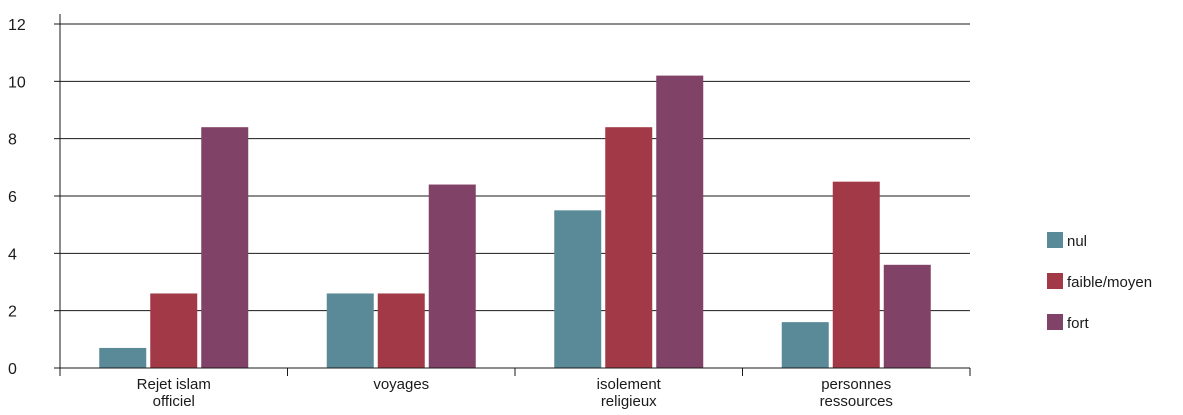 Image resolution: width=1183 pixels, height=415 pixels. I want to click on legend-label: nul, so click(1077, 241).